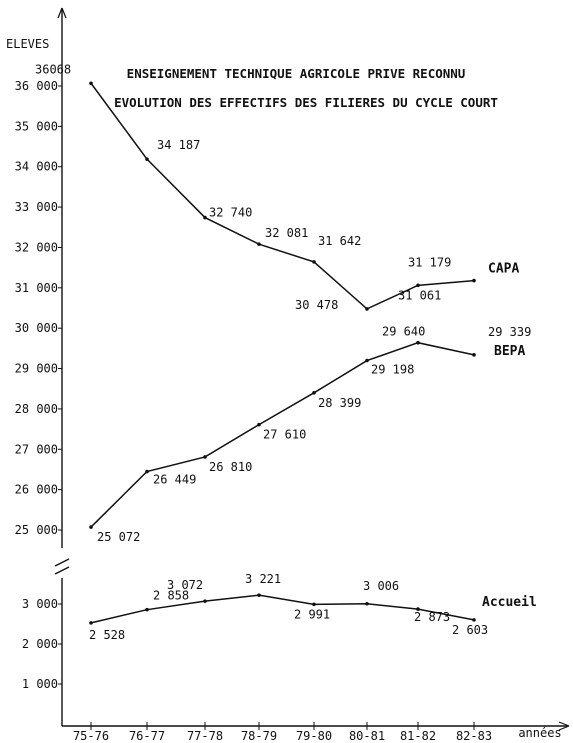 The height and width of the screenshot is (743, 573). Describe the element at coordinates (40, 604) in the screenshot. I see `y-tick-label: 3 000` at that location.